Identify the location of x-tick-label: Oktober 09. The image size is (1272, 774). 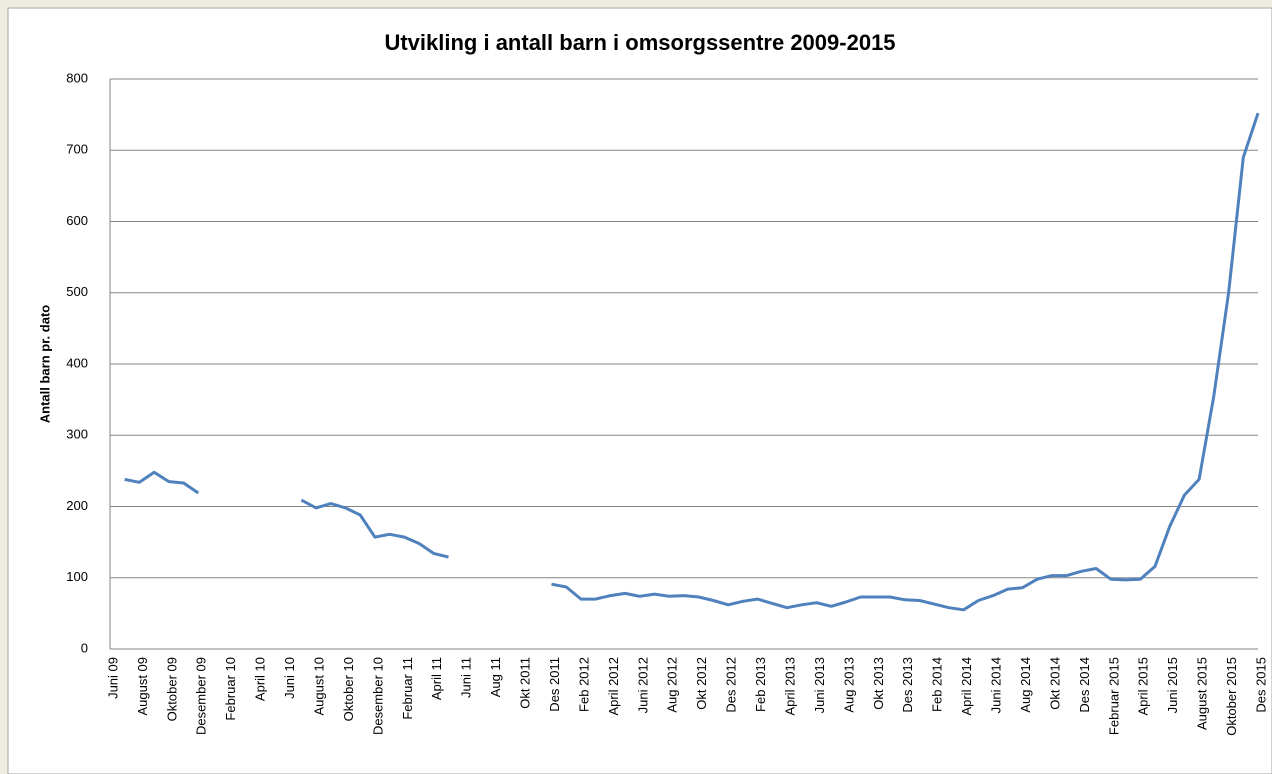
(171, 689).